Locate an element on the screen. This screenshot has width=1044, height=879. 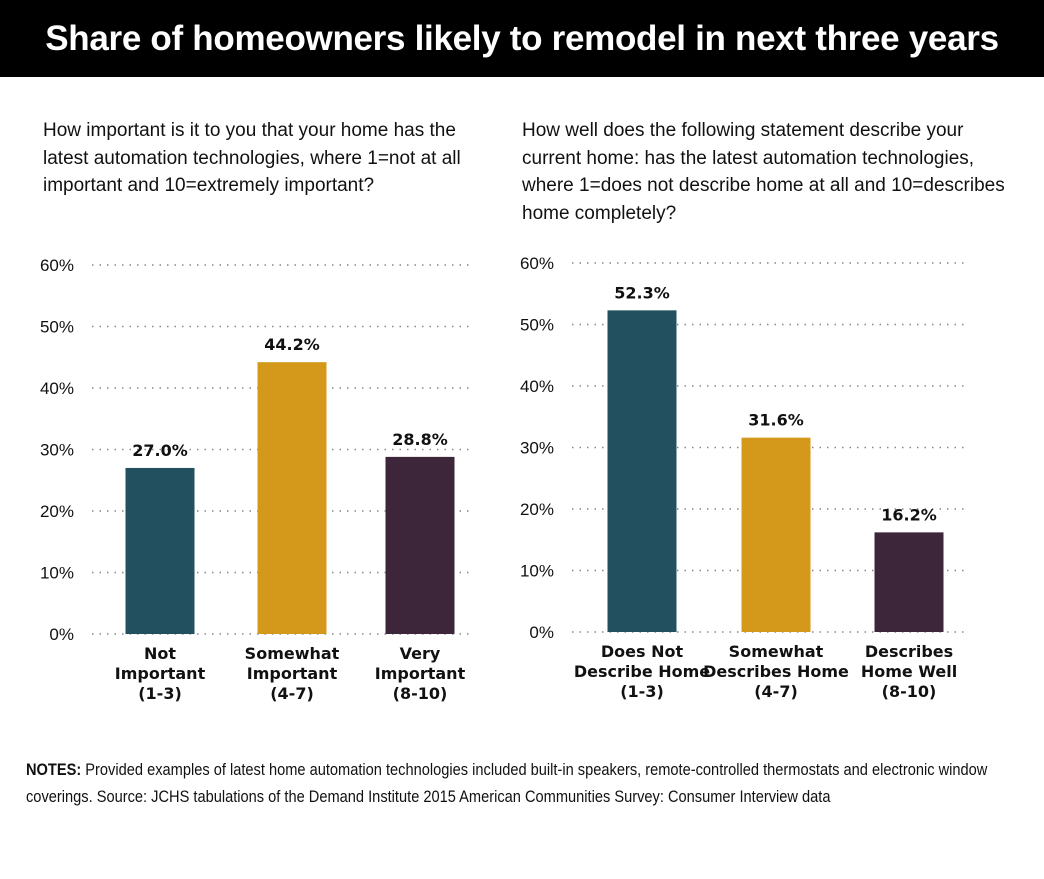
right-y-tick-label: 20% is located at coordinates (537, 509).